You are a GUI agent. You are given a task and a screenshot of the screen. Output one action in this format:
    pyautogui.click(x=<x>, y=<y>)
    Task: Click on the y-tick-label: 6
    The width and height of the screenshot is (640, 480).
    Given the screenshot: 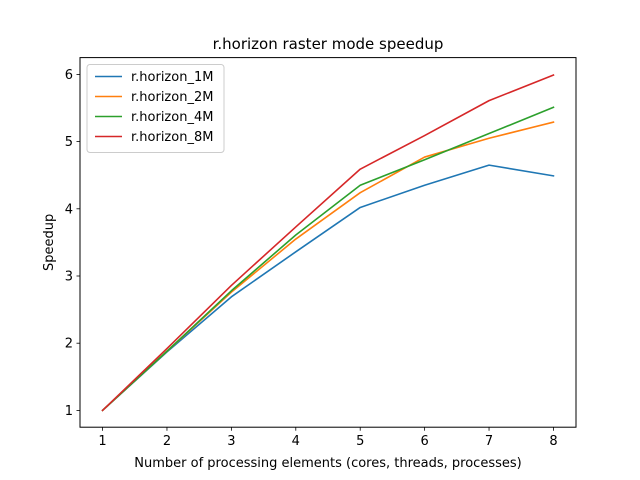 What is the action you would take?
    pyautogui.click(x=69, y=75)
    